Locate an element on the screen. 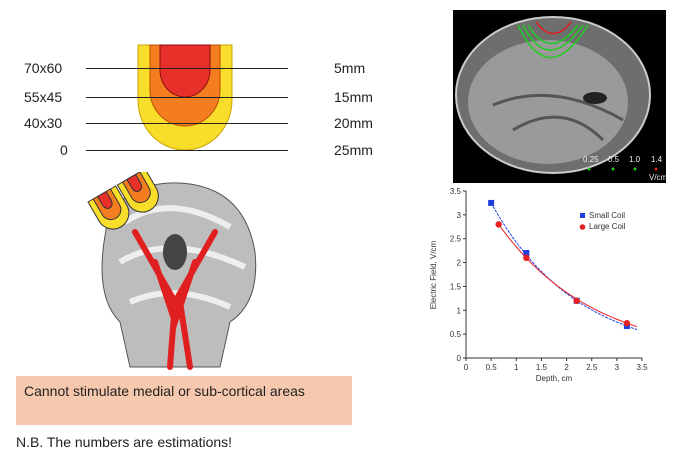  legend: Small Coil Large Coil is located at coordinates (602, 221).